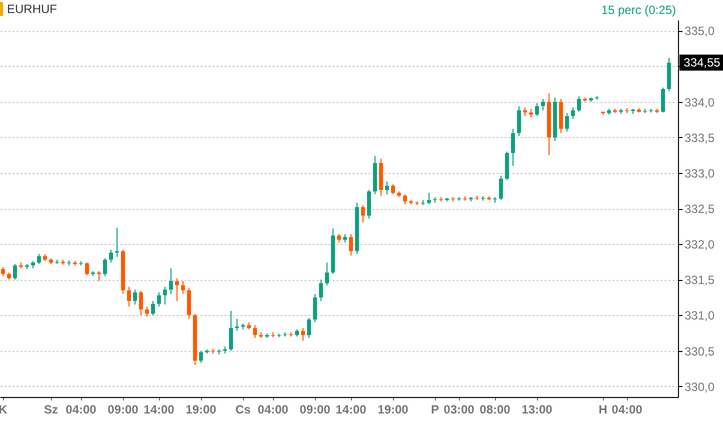  What do you see at coordinates (699, 387) in the screenshot?
I see `y-tick-label: 330,0` at bounding box center [699, 387].